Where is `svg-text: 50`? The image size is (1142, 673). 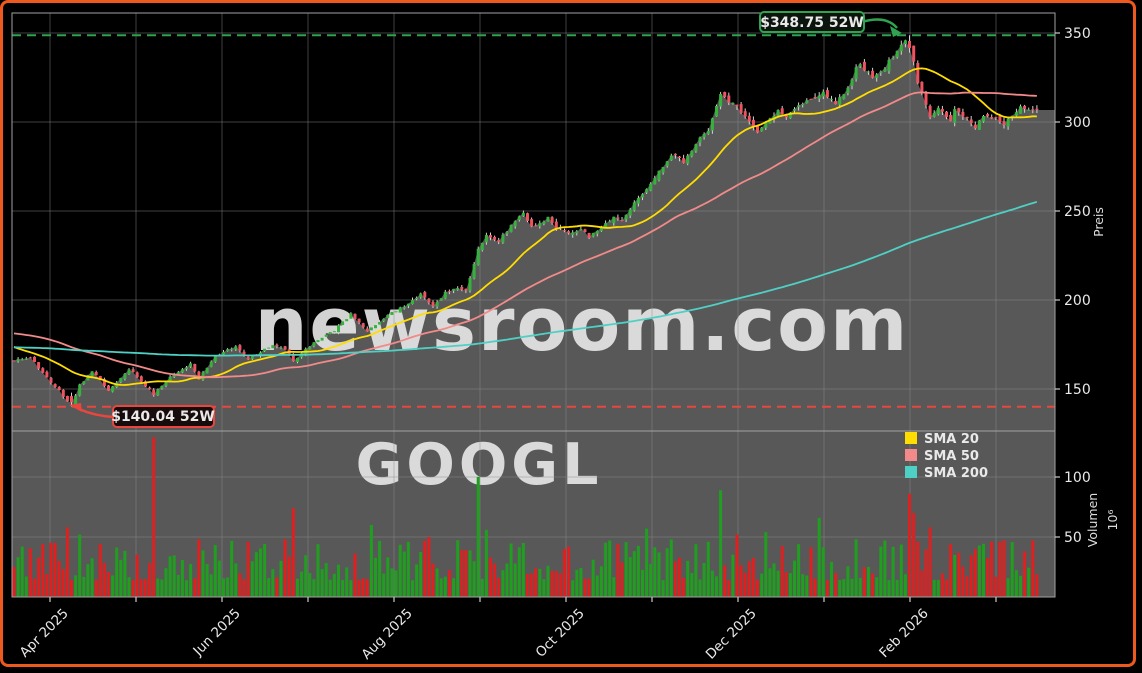 svg-text: 50 is located at coordinates (1073, 538).